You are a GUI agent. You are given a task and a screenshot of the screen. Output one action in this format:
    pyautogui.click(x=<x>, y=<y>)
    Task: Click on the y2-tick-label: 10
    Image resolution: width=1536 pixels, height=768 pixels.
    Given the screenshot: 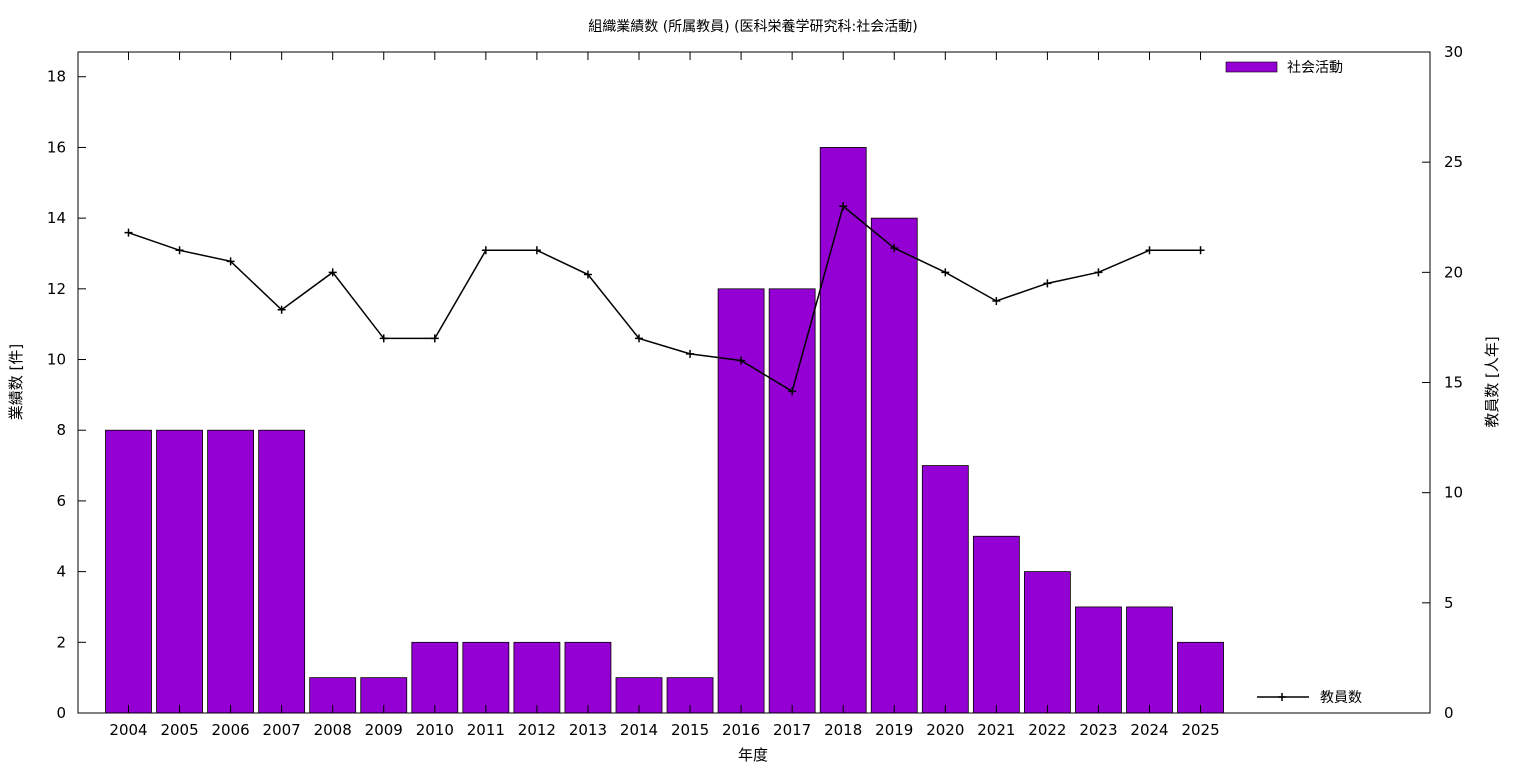 What is the action you would take?
    pyautogui.click(x=1453, y=493)
    